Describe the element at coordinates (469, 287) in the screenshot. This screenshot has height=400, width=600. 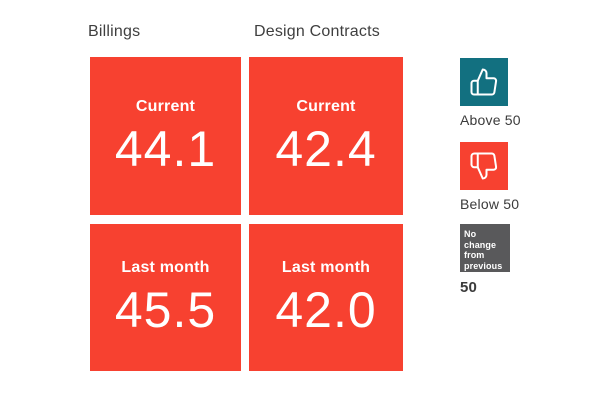
I see `legend-50-label: 50` at that location.